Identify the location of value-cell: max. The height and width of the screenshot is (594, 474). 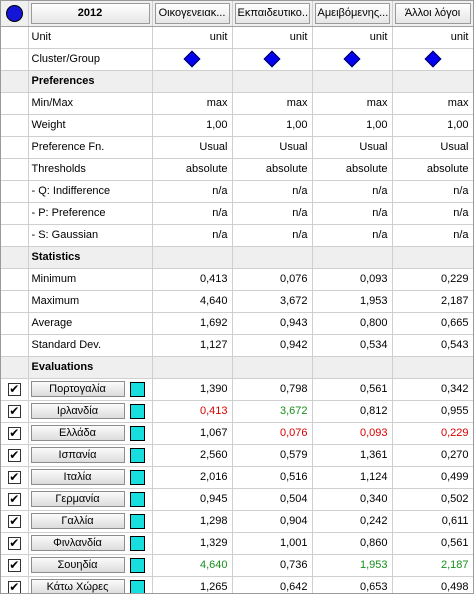
(272, 103).